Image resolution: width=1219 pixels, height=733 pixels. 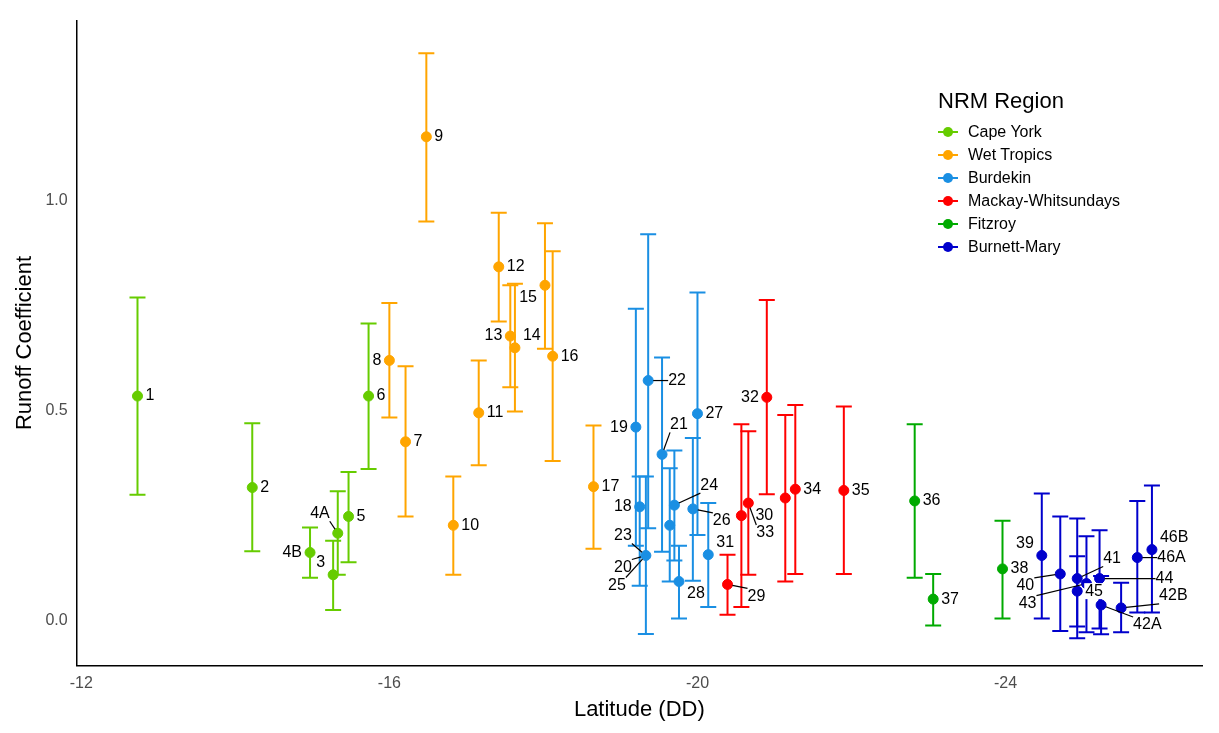 What do you see at coordinates (150, 395) in the screenshot?
I see `annotation: 1` at bounding box center [150, 395].